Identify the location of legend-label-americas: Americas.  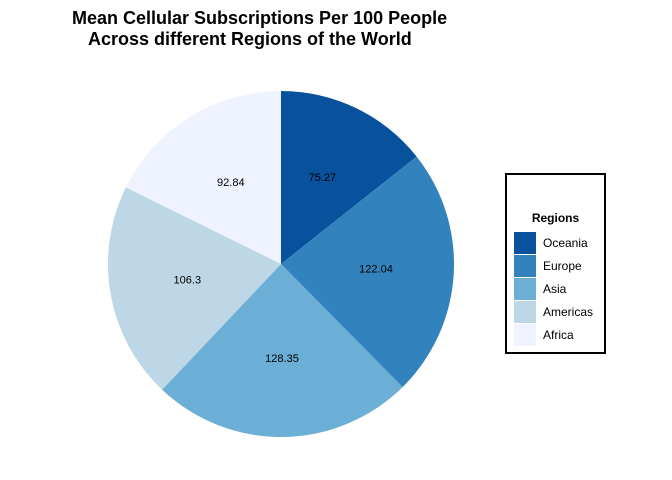
(568, 312).